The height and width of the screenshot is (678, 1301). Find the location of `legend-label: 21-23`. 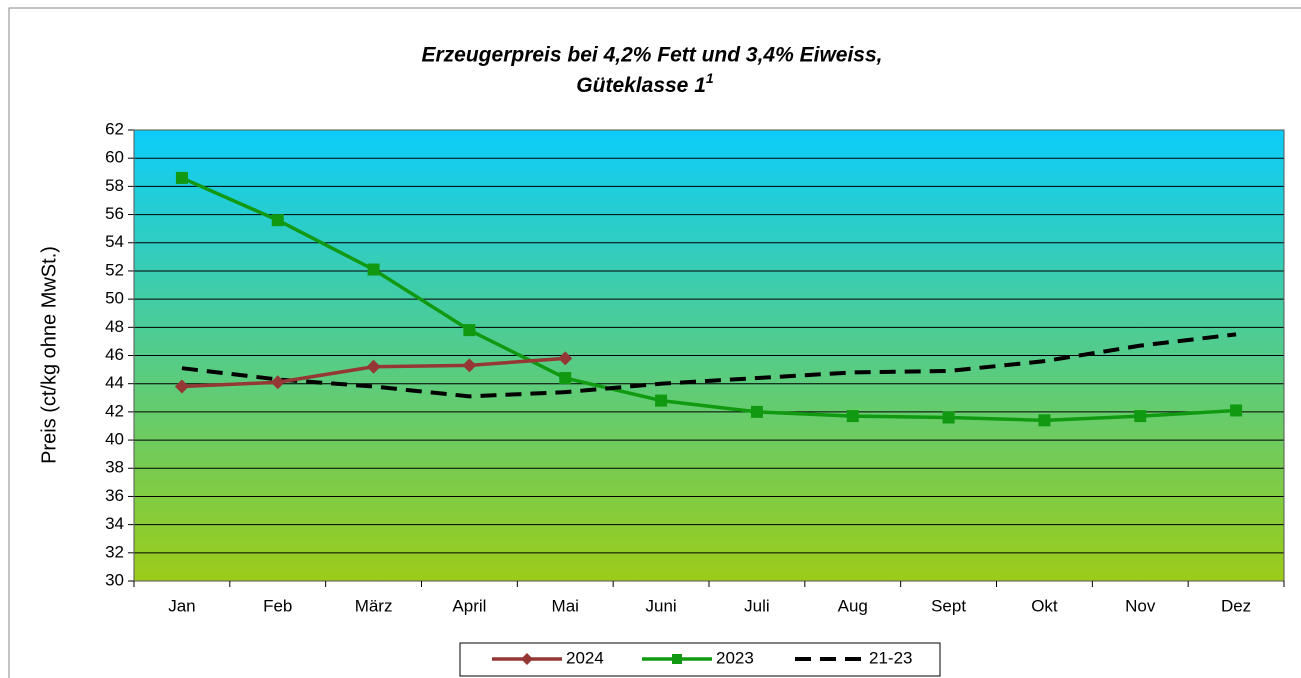

legend-label: 21-23 is located at coordinates (890, 657).